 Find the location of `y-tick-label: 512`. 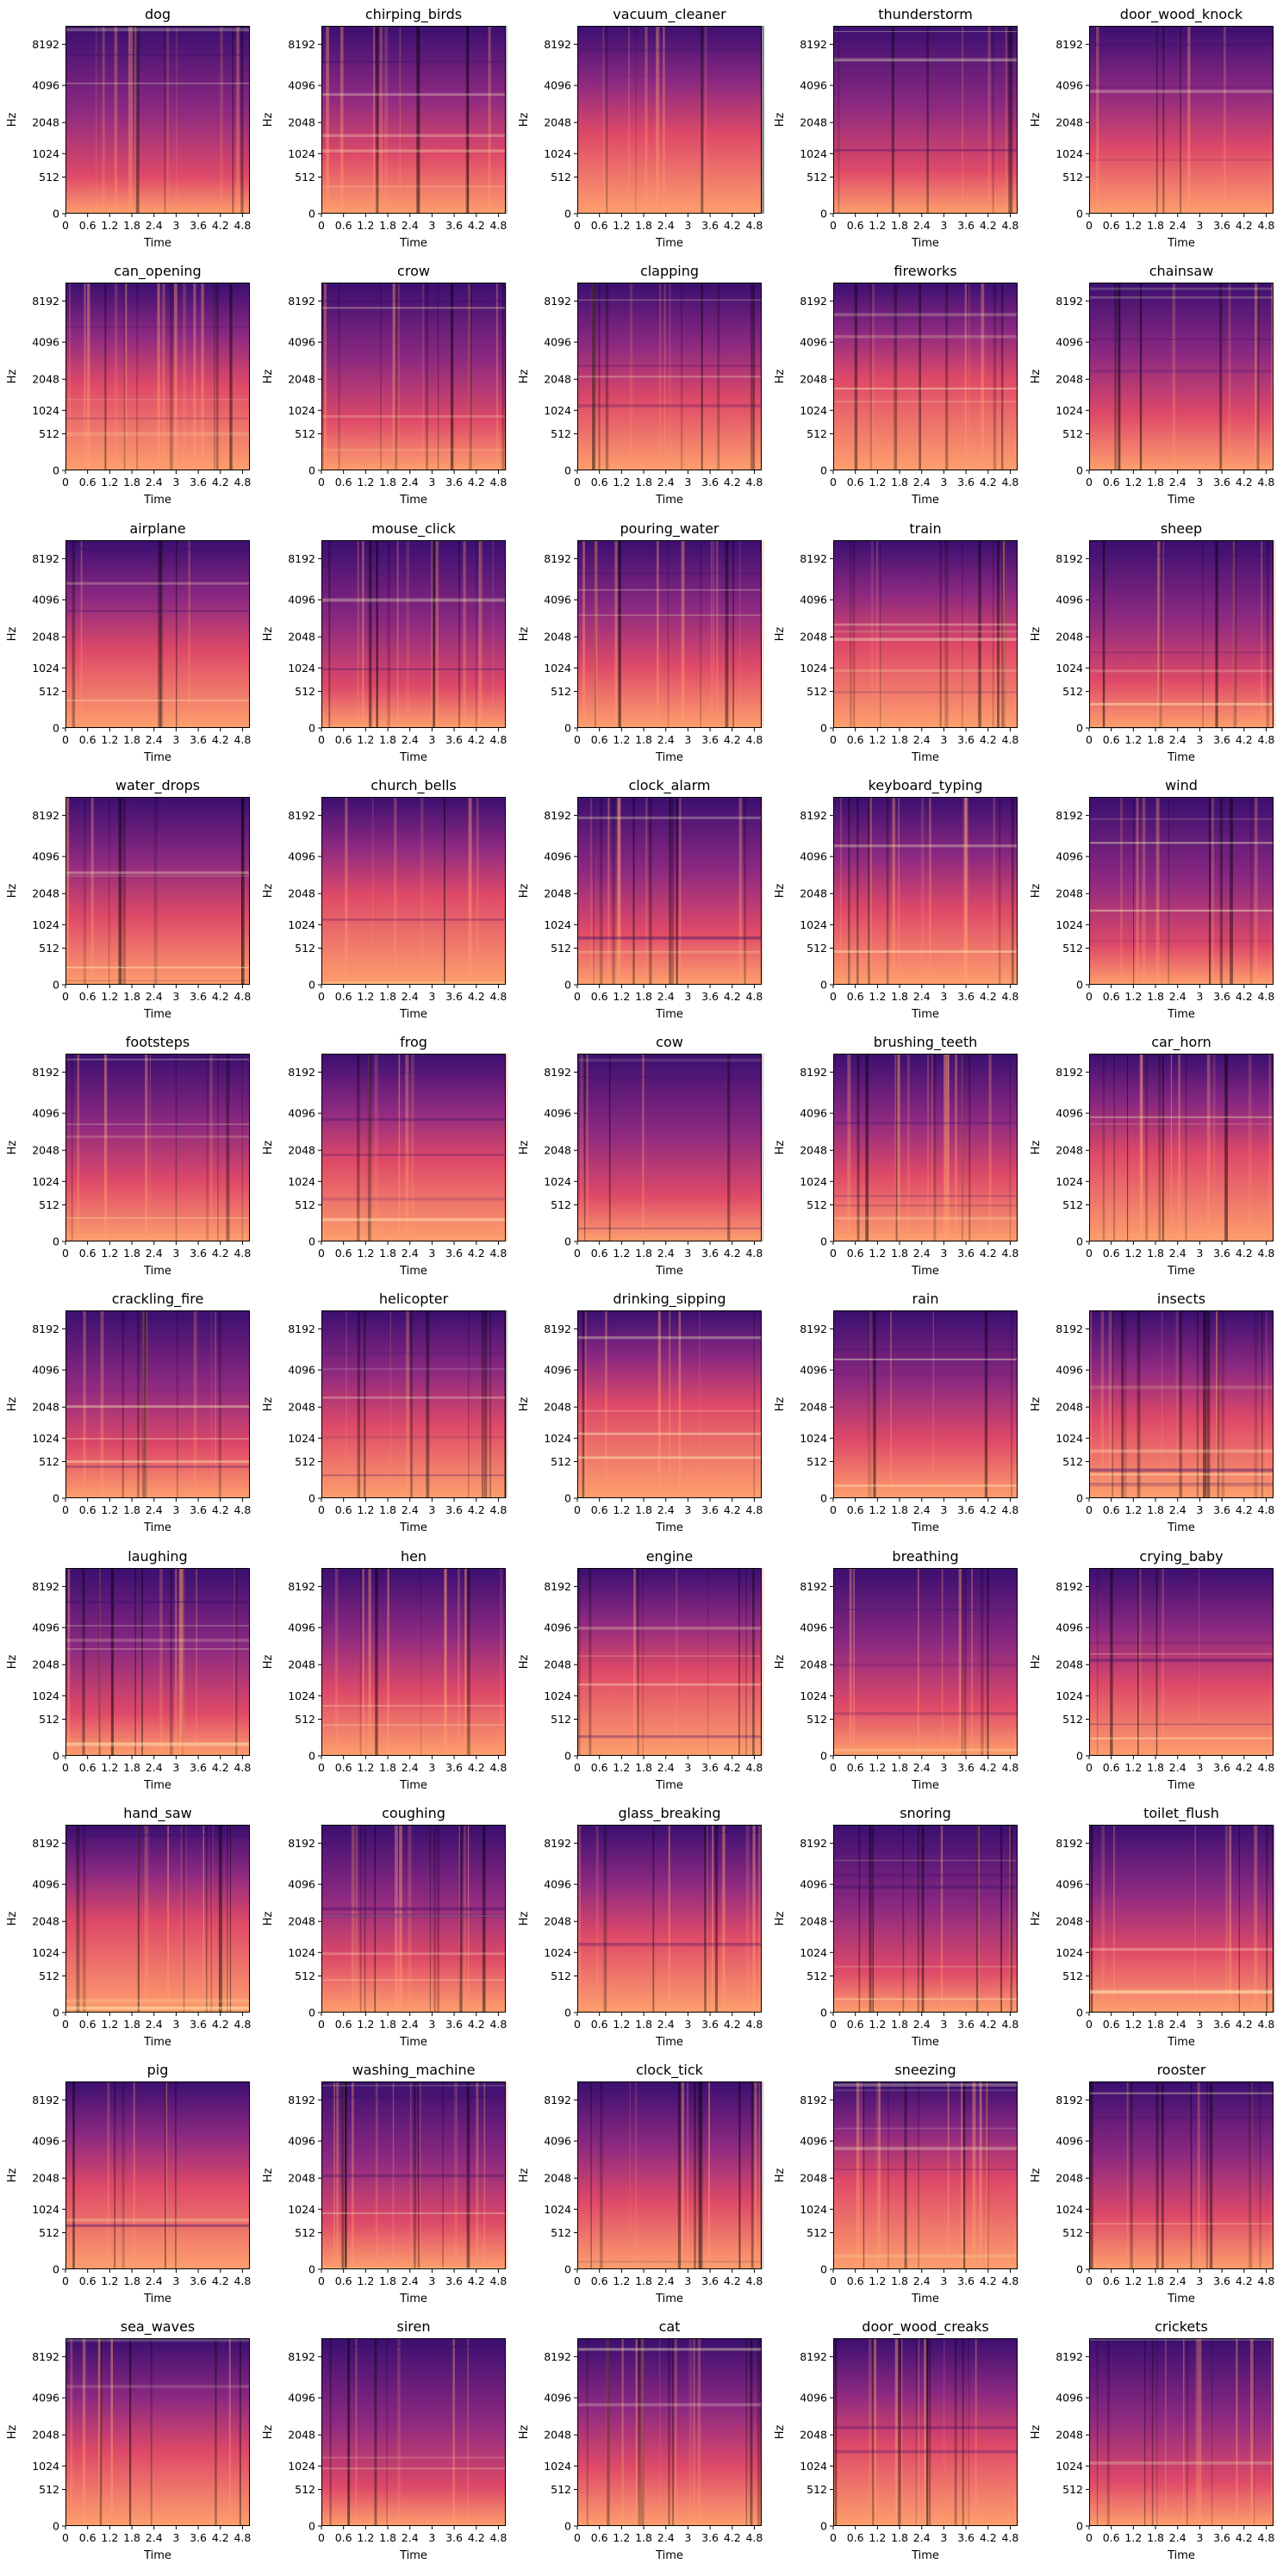

y-tick-label: 512 is located at coordinates (817, 178).